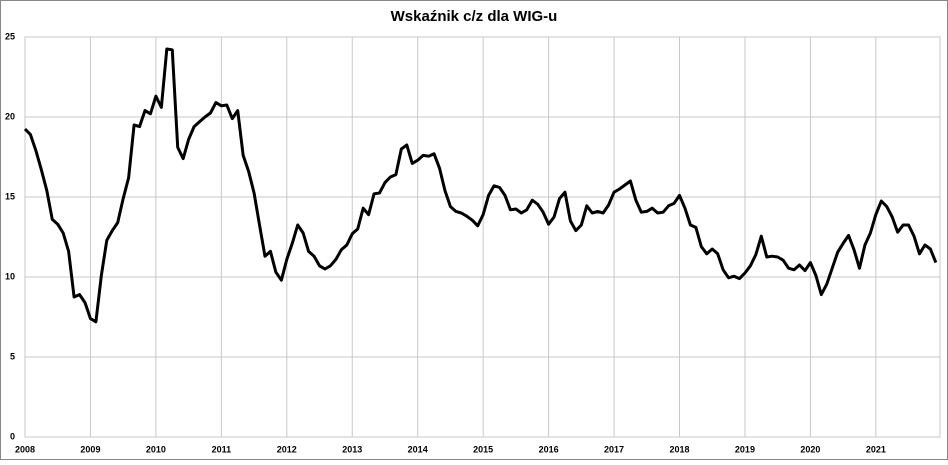  I want to click on x-tick-label: 2015, so click(483, 449).